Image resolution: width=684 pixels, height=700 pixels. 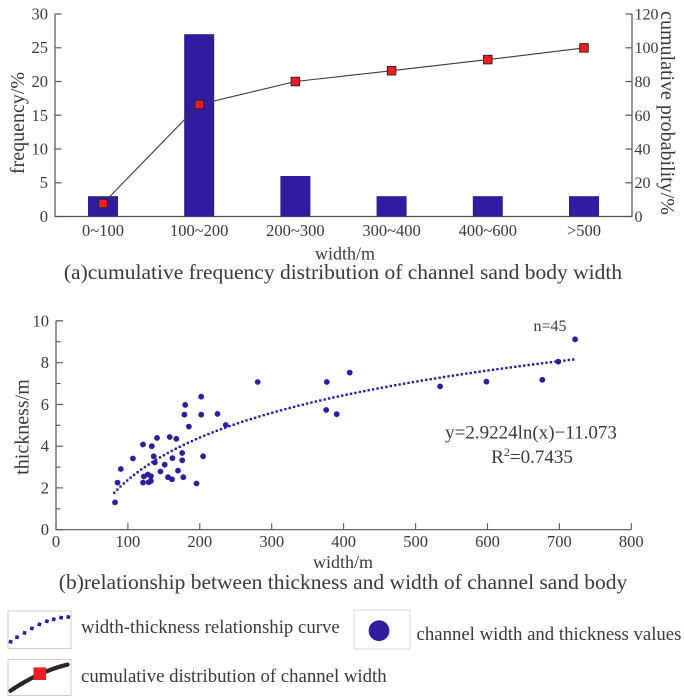 I want to click on svg-text: 25, so click(x=40, y=47).